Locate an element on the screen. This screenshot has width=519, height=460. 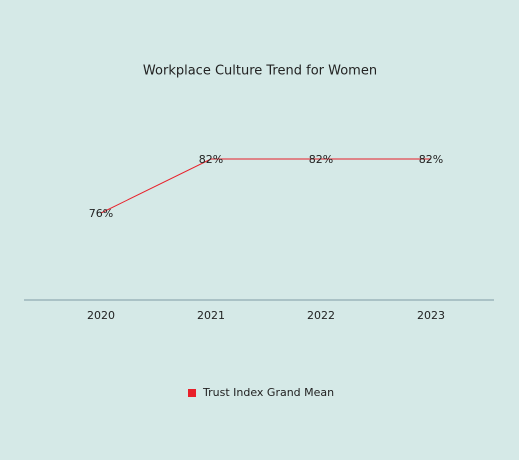
line is located at coordinates (265, 186).